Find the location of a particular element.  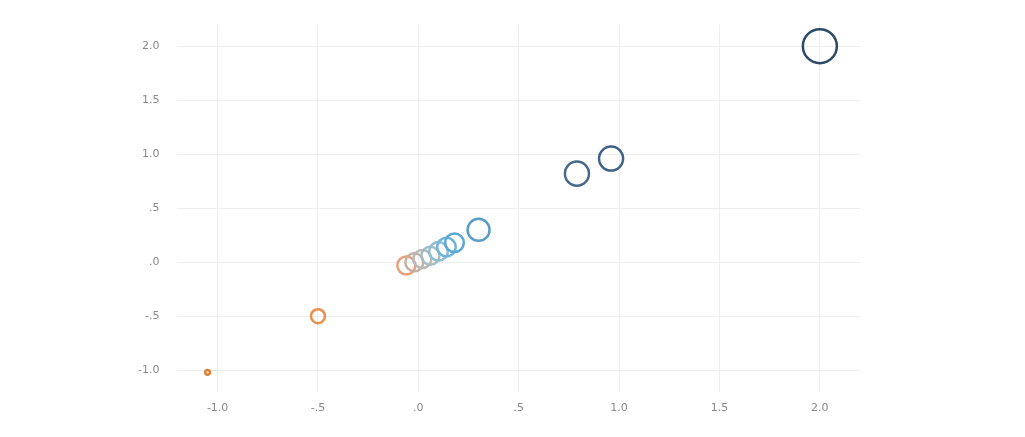

y-tick-label: 2.0 is located at coordinates (150, 46).